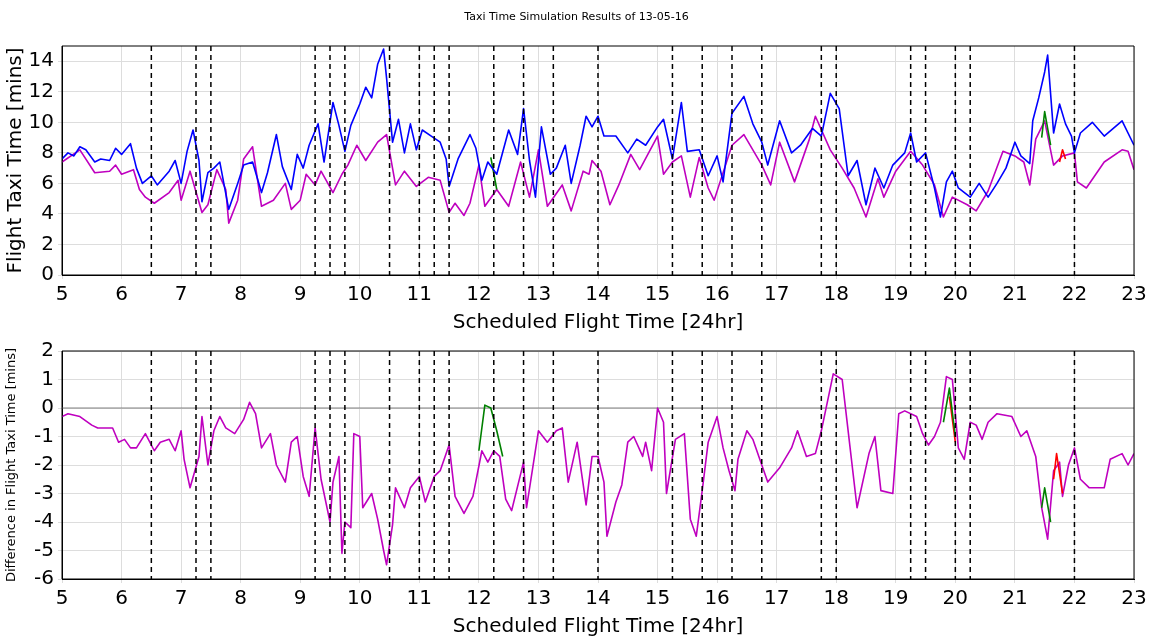  Describe the element at coordinates (44, 577) in the screenshot. I see `y-tick-label: -6` at that location.